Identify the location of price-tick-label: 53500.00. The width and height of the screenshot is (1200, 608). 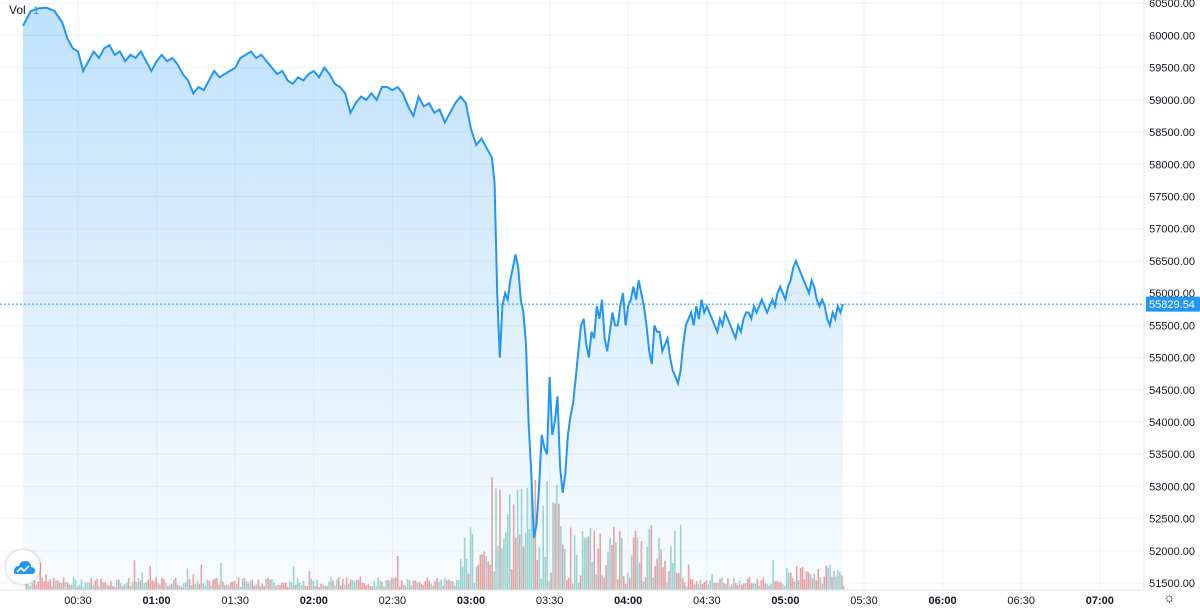
(1172, 455).